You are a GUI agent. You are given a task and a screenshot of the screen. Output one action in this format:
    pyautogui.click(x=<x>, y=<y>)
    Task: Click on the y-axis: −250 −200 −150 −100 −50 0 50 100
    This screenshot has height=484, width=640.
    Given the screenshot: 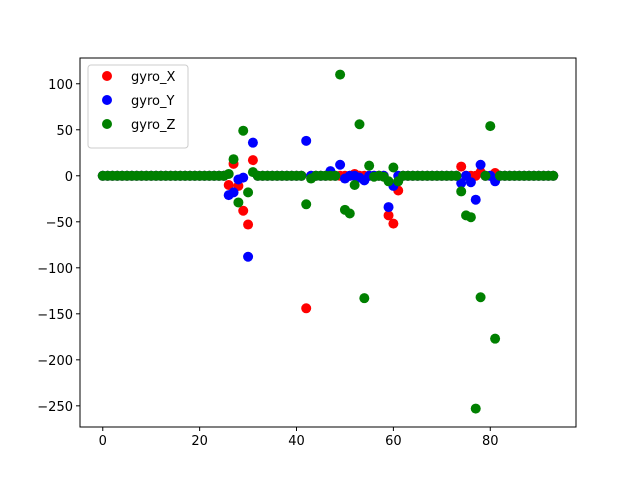 What is the action you would take?
    pyautogui.click(x=58, y=246)
    